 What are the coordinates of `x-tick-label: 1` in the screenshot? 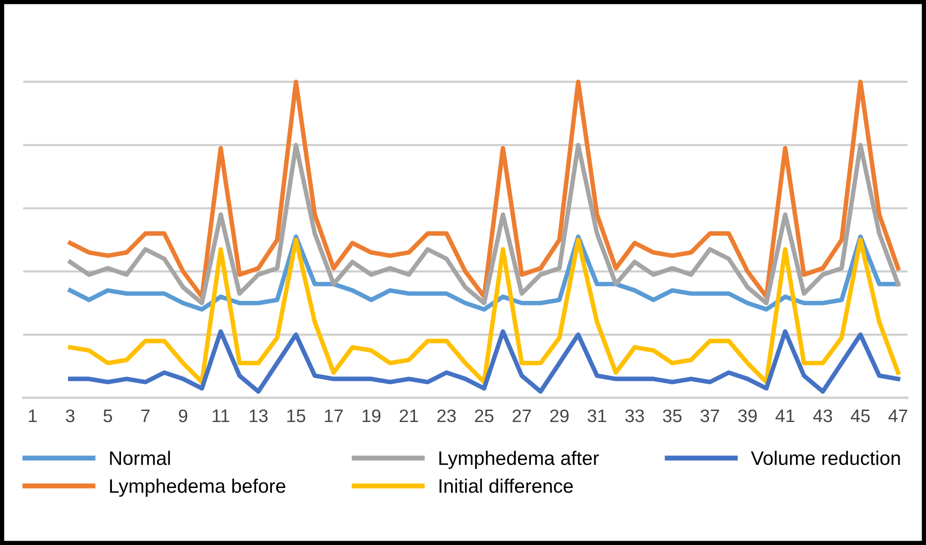 It's located at (32, 416).